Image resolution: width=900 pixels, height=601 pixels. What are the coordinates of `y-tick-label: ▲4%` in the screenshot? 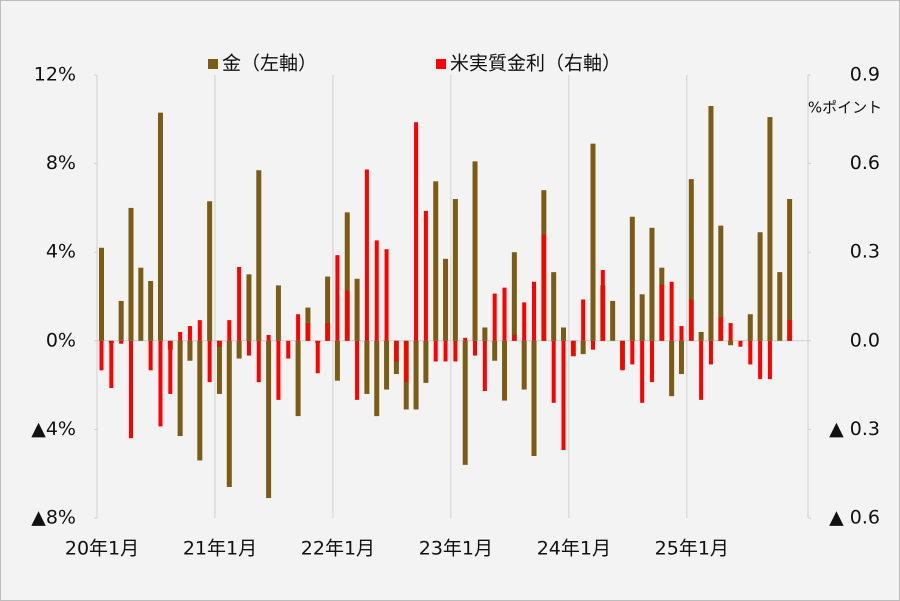 It's located at (53, 429).